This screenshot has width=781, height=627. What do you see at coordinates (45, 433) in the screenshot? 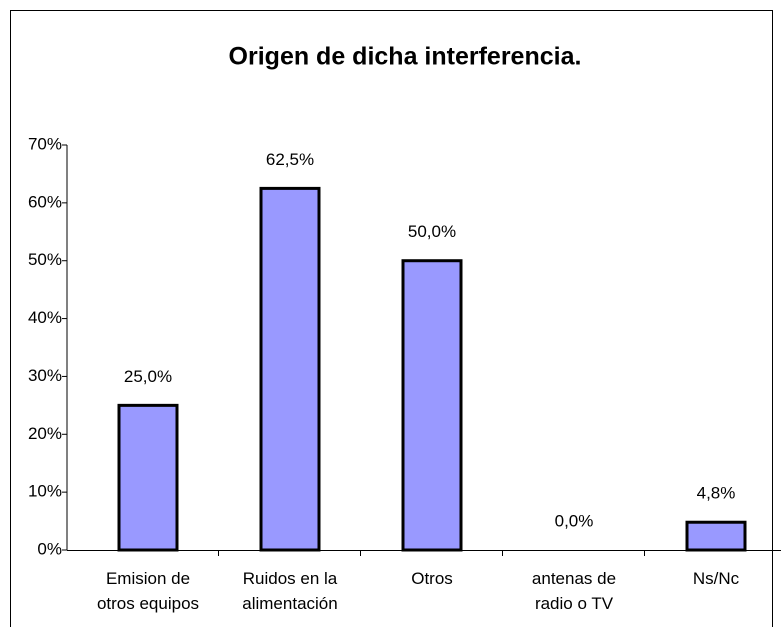
I see `y-tick-label: 20%` at bounding box center [45, 433].